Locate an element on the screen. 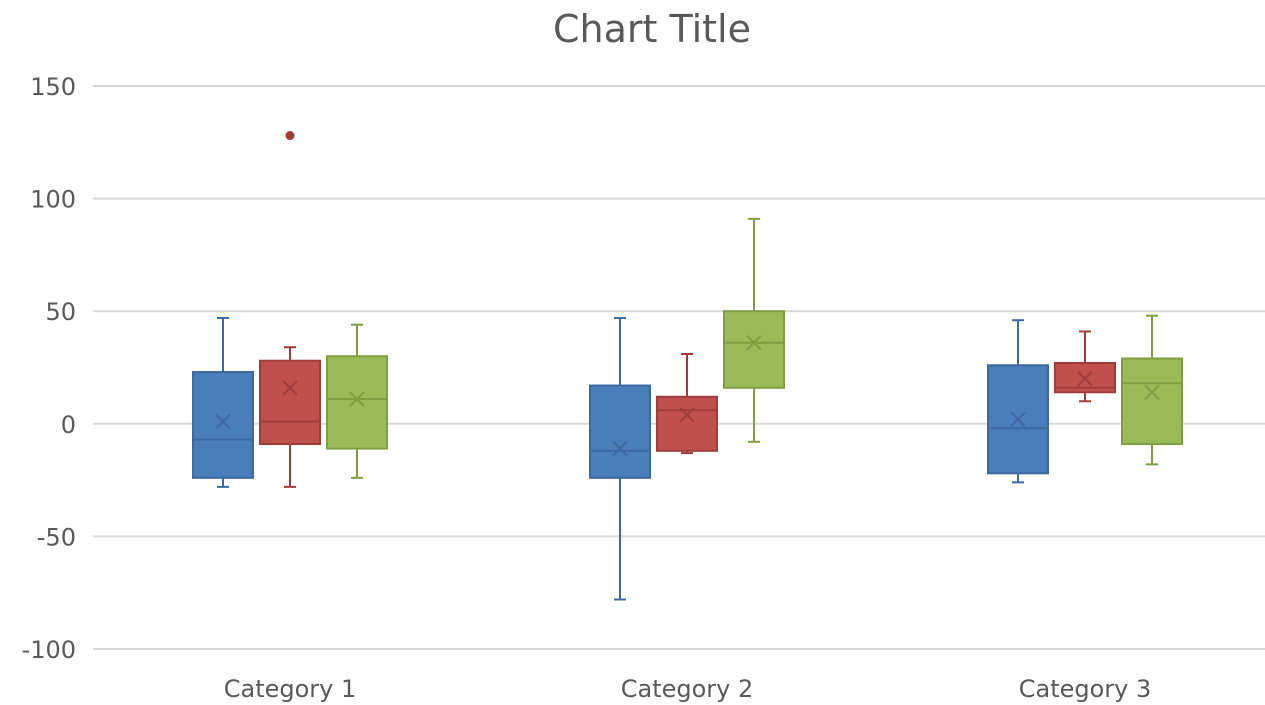 The width and height of the screenshot is (1265, 705). x-category-label: Category 1 is located at coordinates (290, 689).